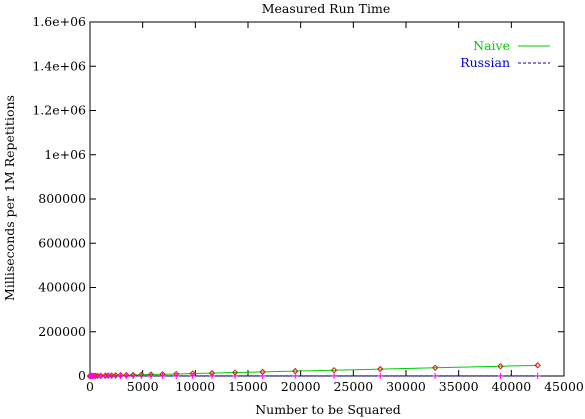  Describe the element at coordinates (9, 198) in the screenshot. I see `y-axis-label: Milliseconds per 1M Repetitions` at that location.